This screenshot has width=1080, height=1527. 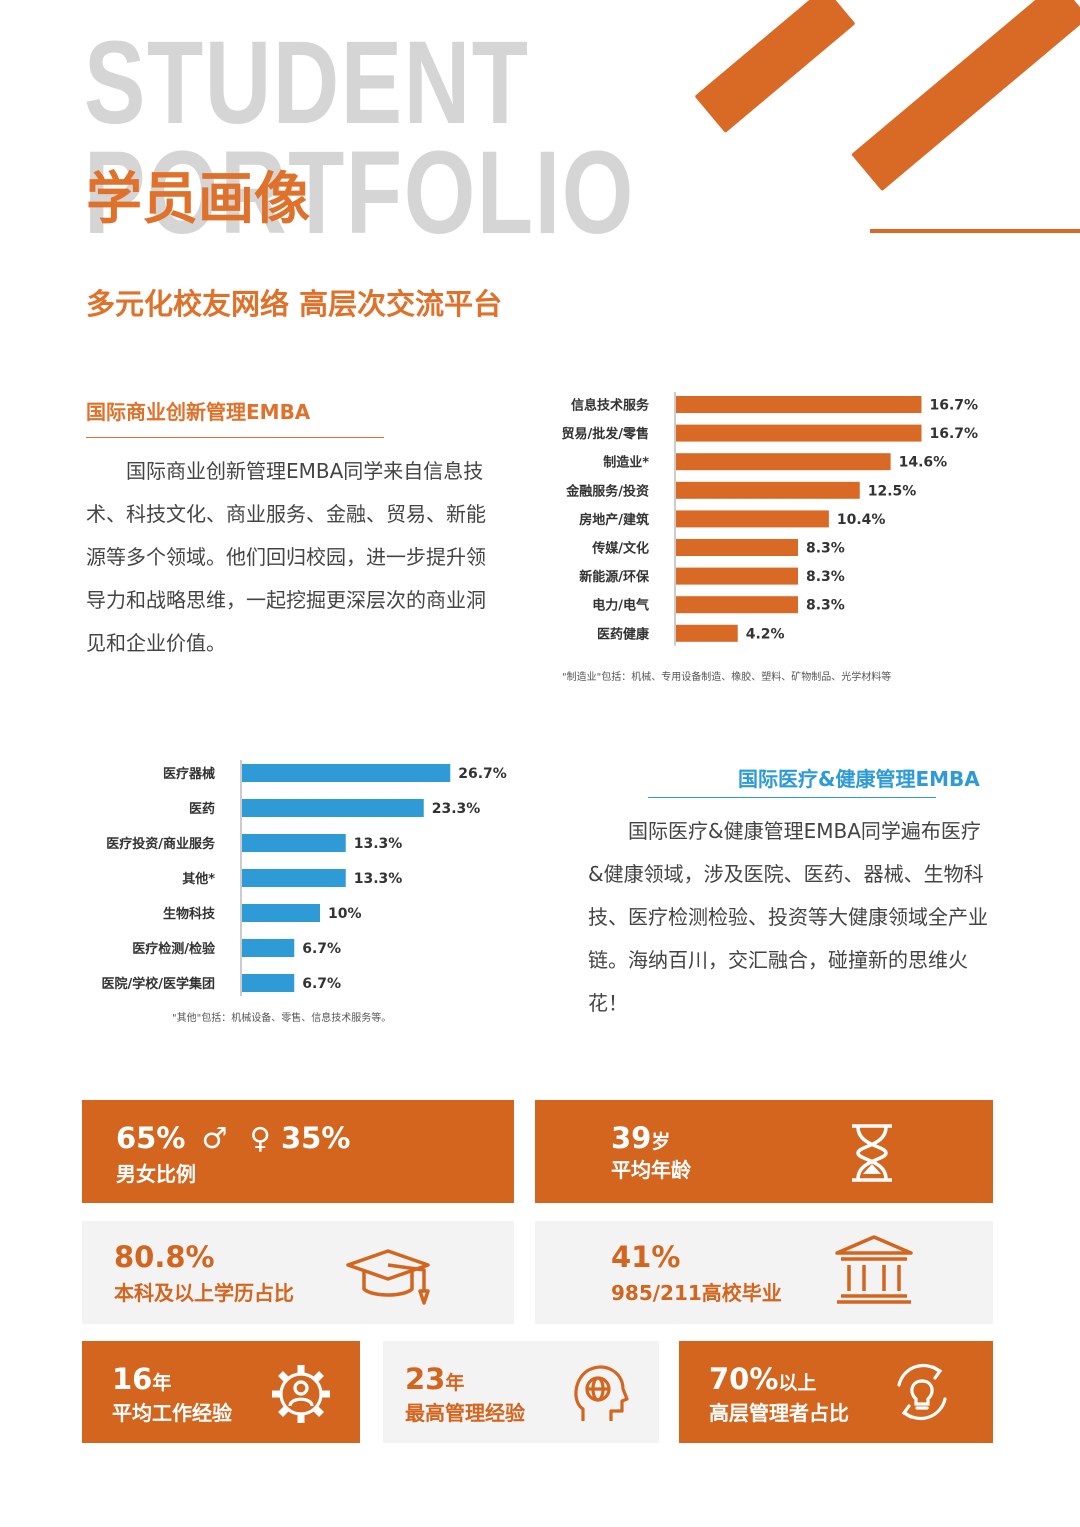 I want to click on page-subtitle: 多元化校友网络 高层次交流平台, so click(x=294, y=304).